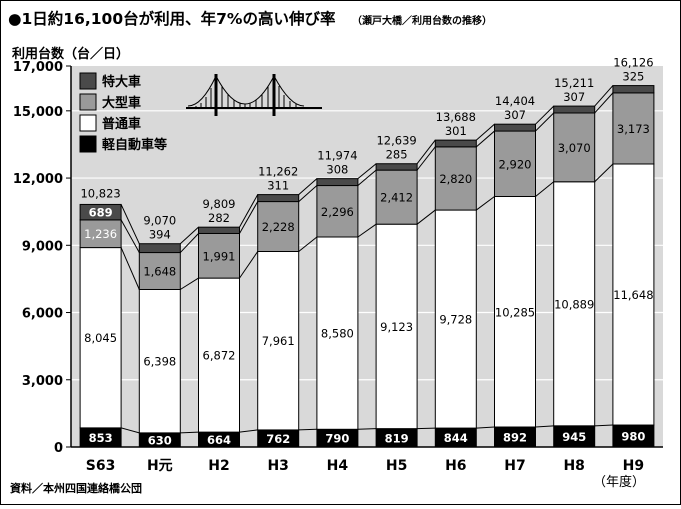 This screenshot has width=681, height=509. What do you see at coordinates (278, 341) in the screenshot?
I see `data-label: 7,961` at bounding box center [278, 341].